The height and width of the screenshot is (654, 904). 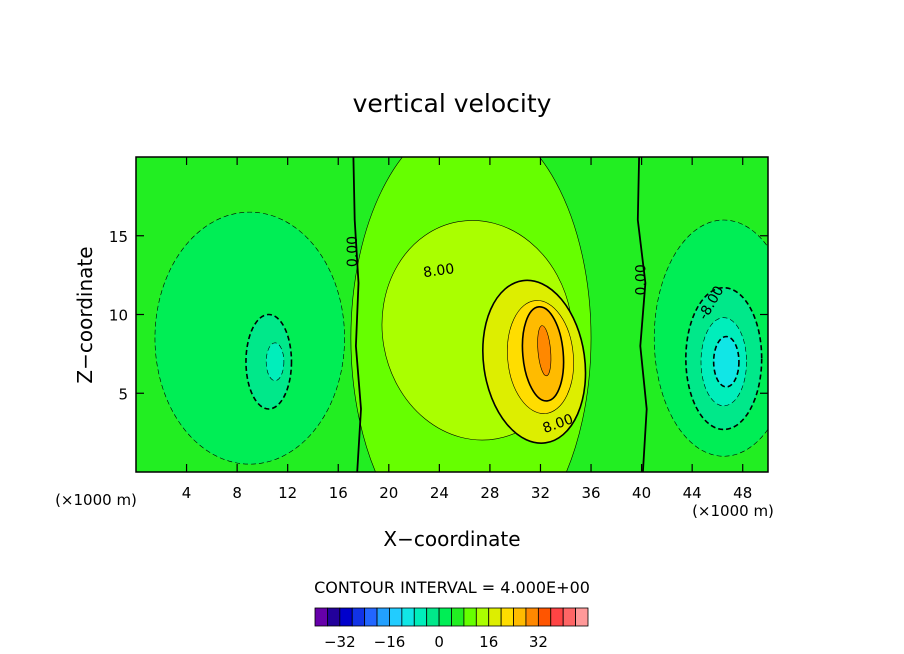 What do you see at coordinates (118, 237) in the screenshot?
I see `y-tick-label: 15` at bounding box center [118, 237].